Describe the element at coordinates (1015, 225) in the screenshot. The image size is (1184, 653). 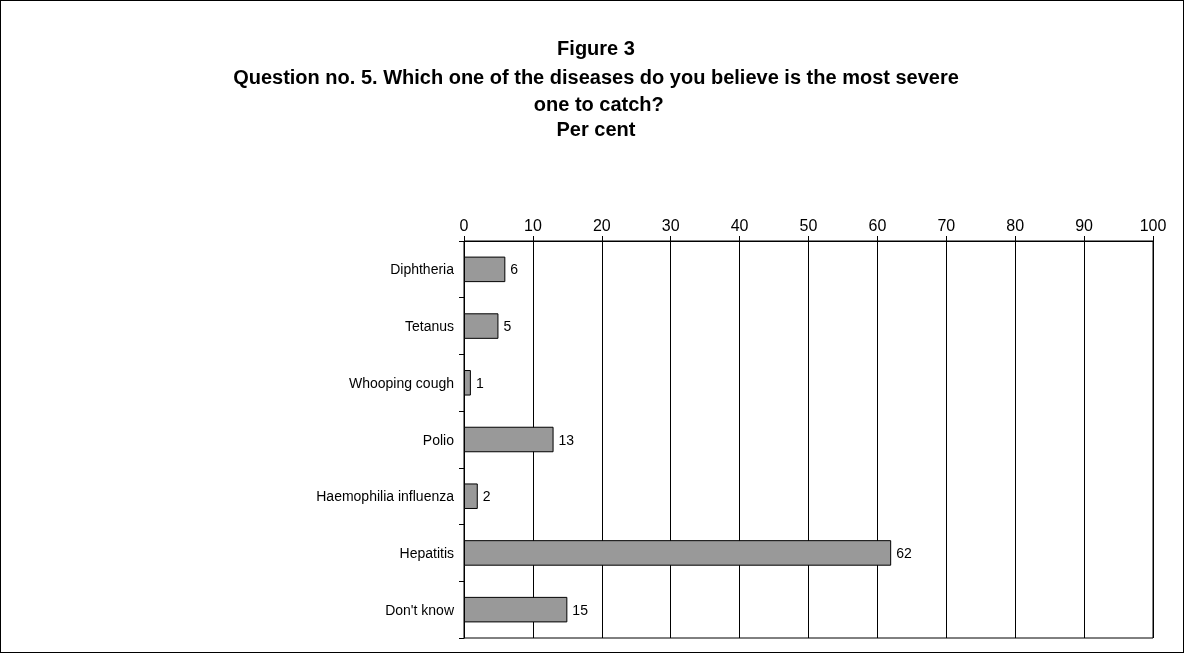
I see `x-tick-label: 80` at that location.